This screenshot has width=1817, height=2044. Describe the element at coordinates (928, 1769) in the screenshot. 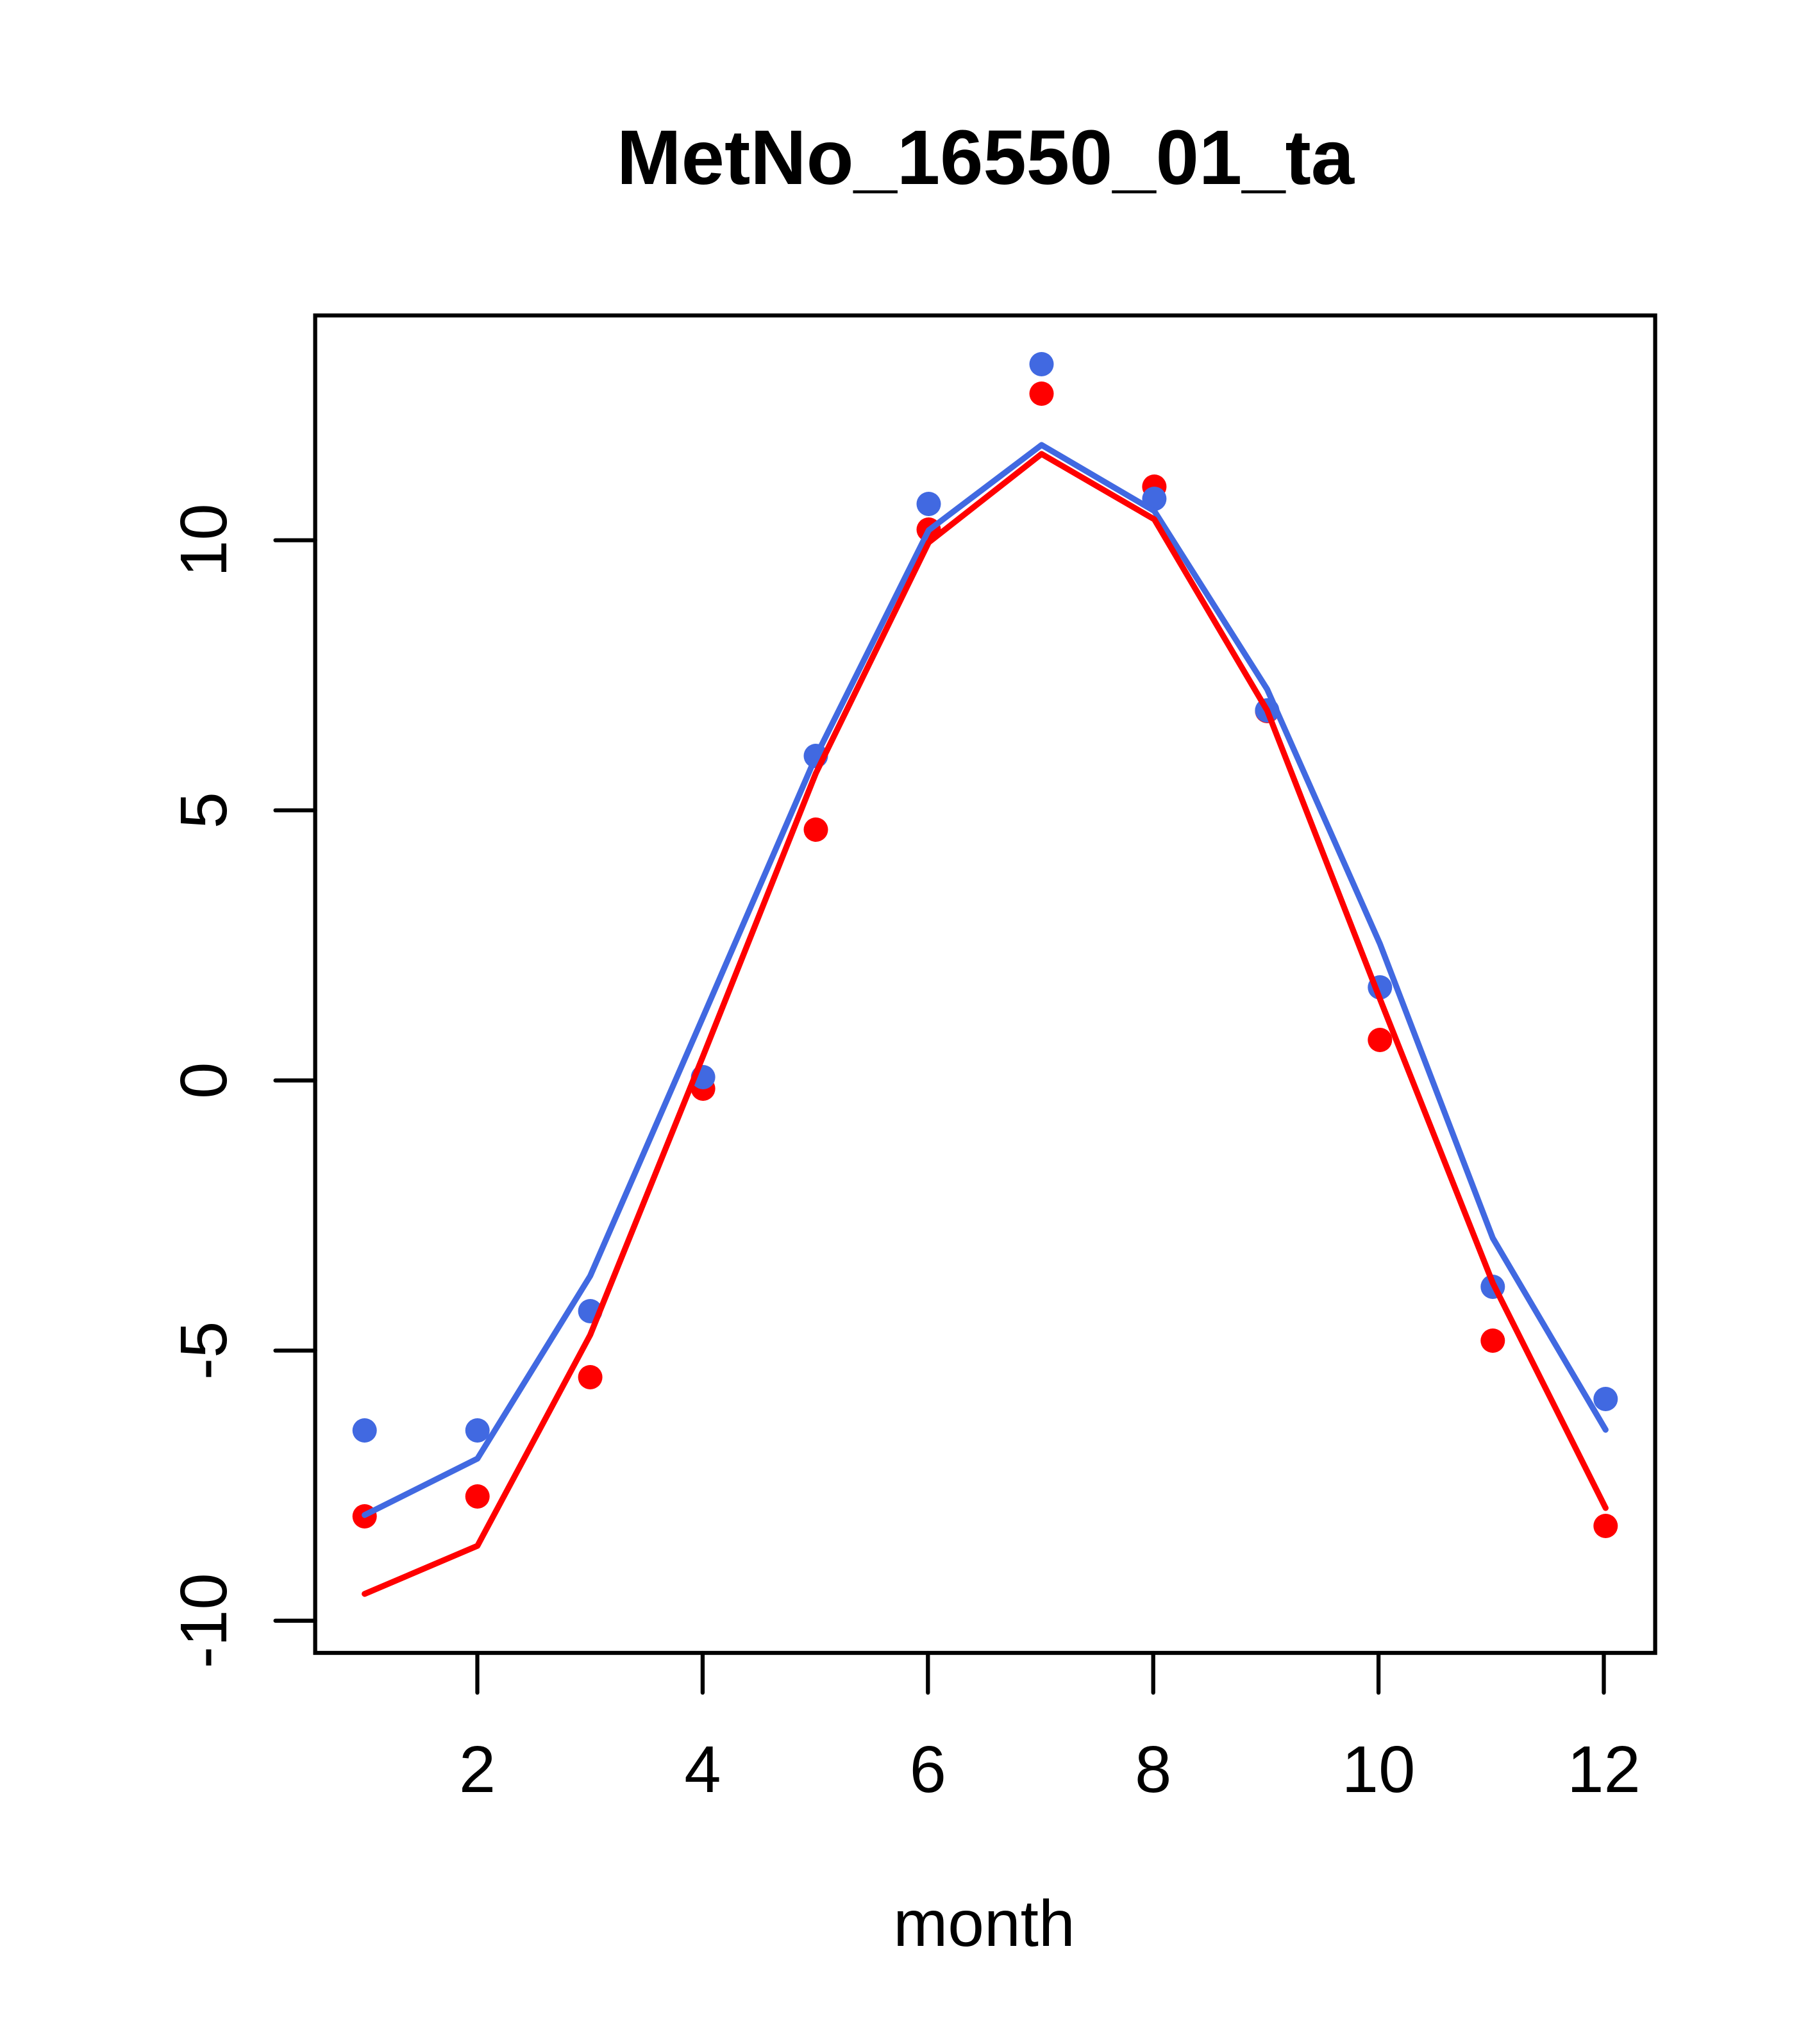

I see `svg-text: 6` at that location.